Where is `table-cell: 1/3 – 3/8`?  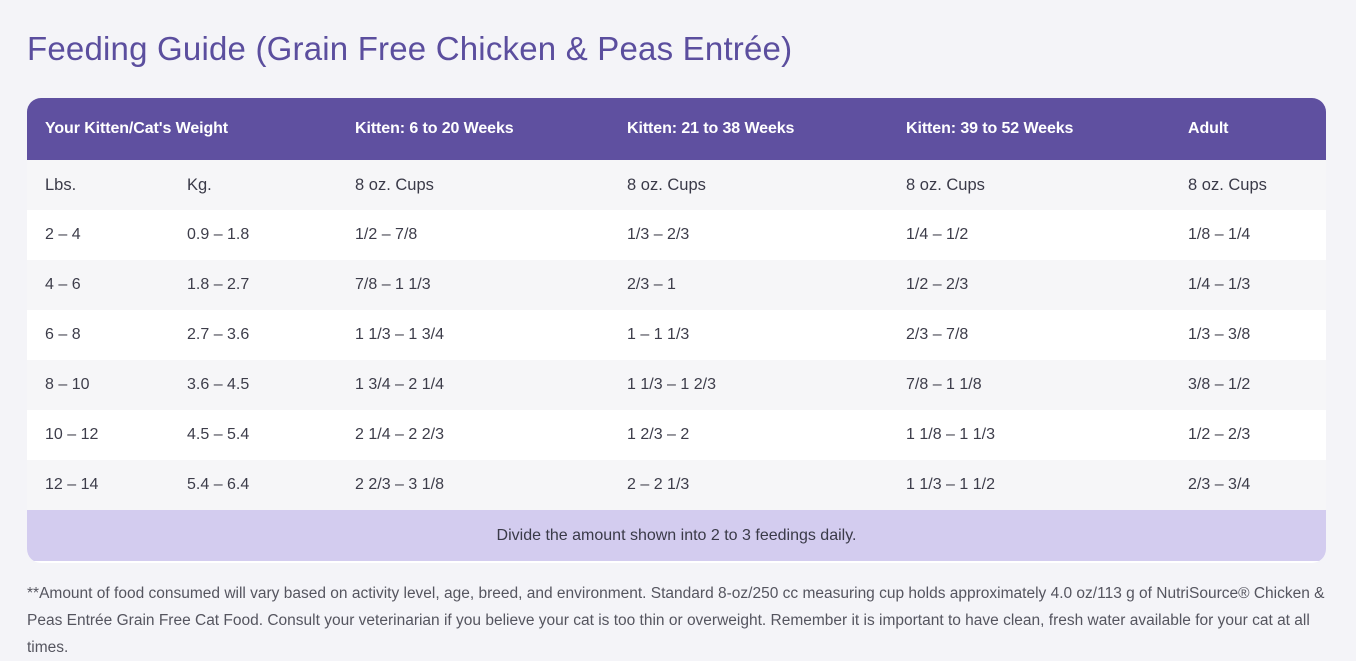
table-cell: 1/3 – 3/8 is located at coordinates (1219, 334).